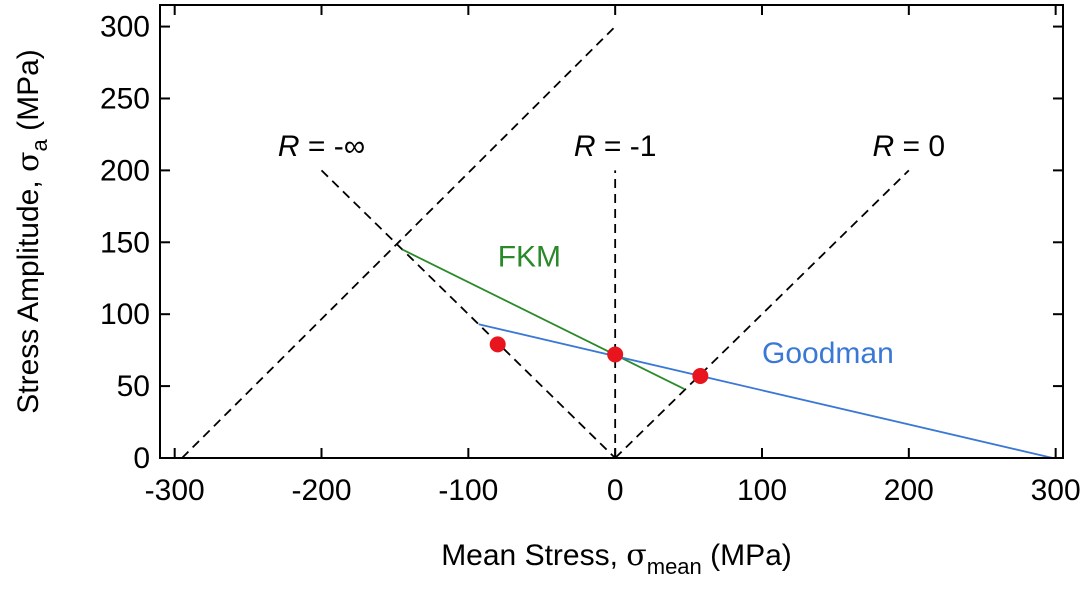 This screenshot has width=1080, height=589. I want to click on ratio-value: = -1, so click(626, 146).